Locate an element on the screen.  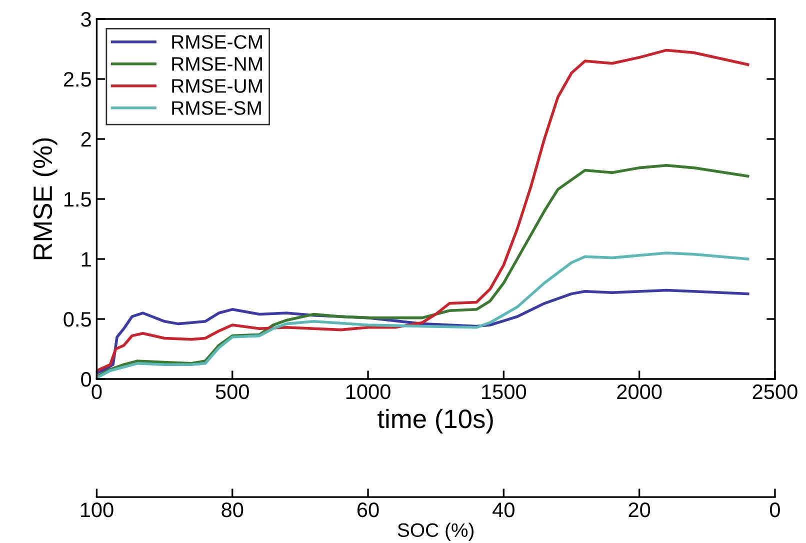
x2-tick-label: 80 is located at coordinates (233, 510).